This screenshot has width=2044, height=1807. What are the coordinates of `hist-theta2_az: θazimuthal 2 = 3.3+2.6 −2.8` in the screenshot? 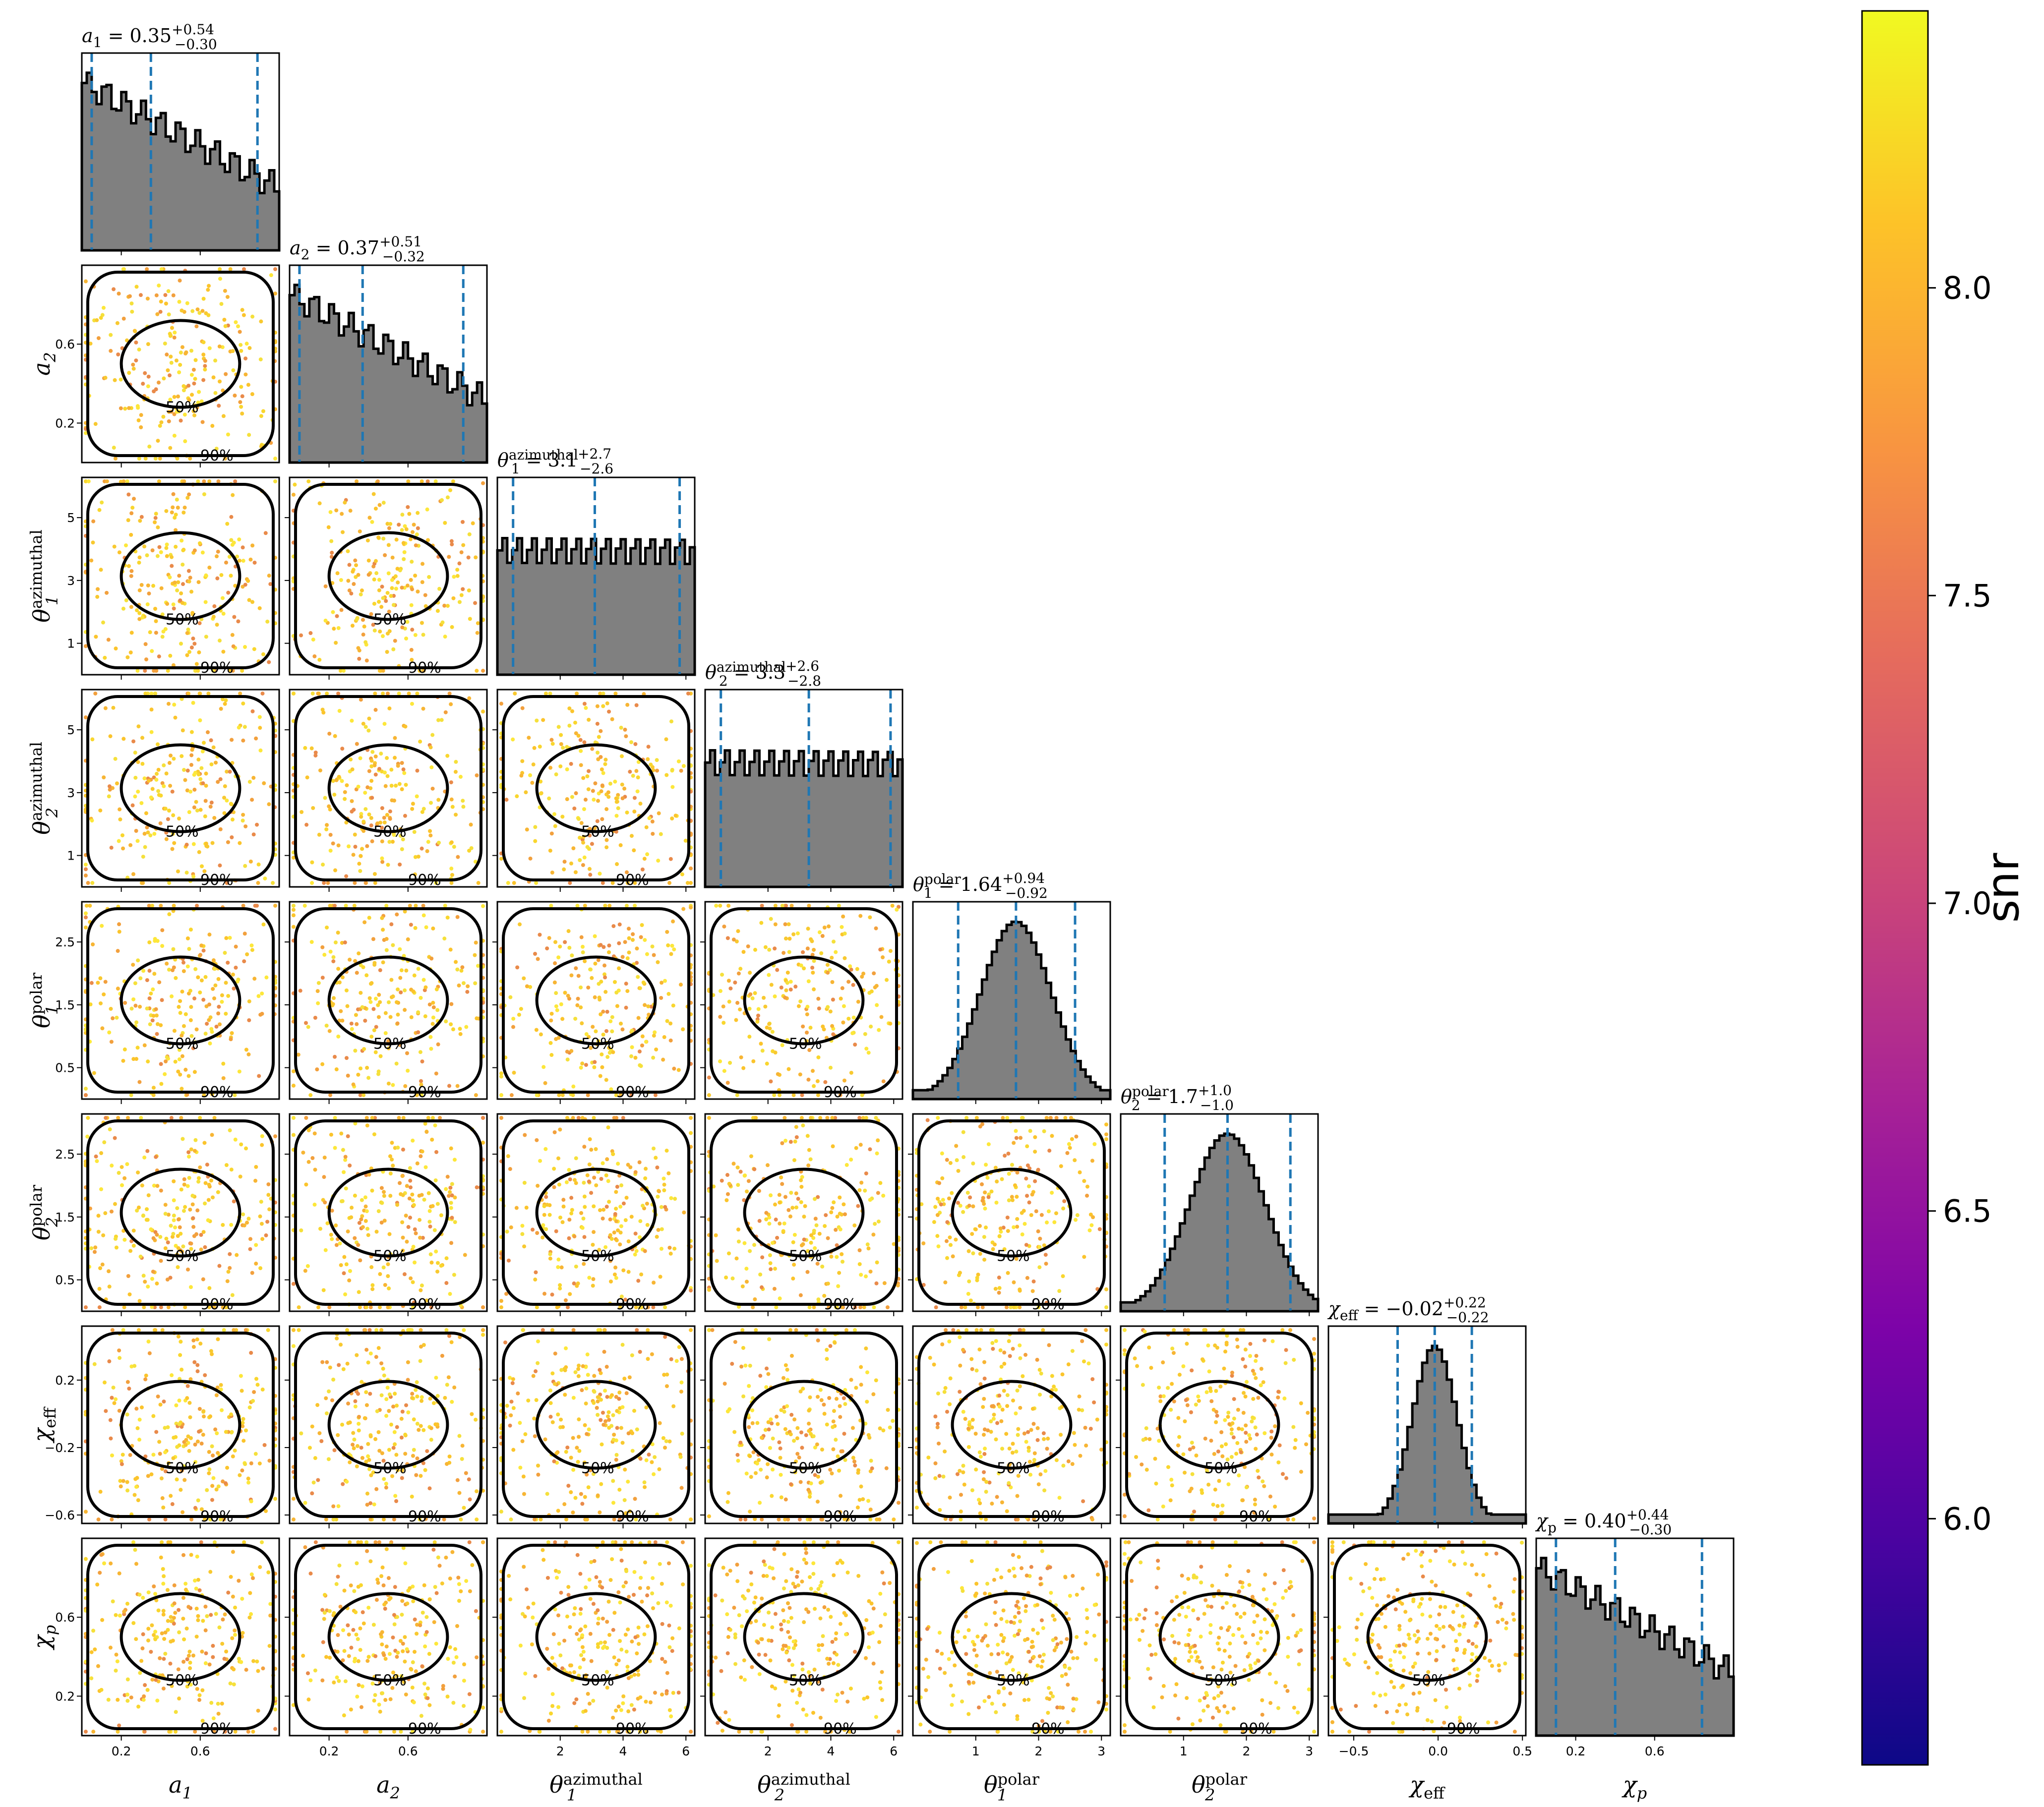 It's located at (804, 775).